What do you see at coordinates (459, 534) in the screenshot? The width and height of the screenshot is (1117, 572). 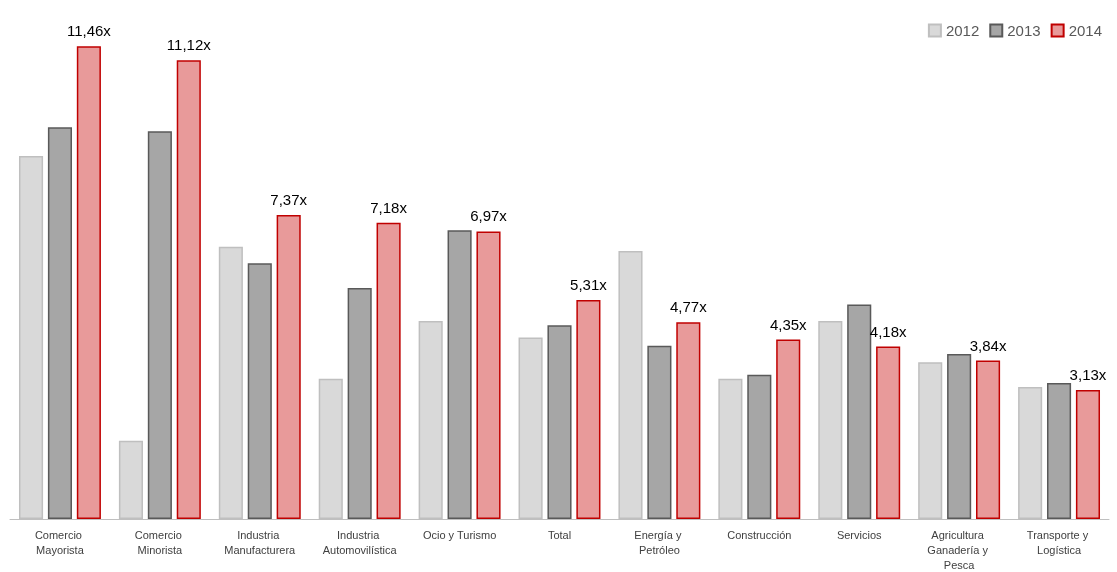 I see `x-tick-label: Ocio y Turismo` at bounding box center [459, 534].